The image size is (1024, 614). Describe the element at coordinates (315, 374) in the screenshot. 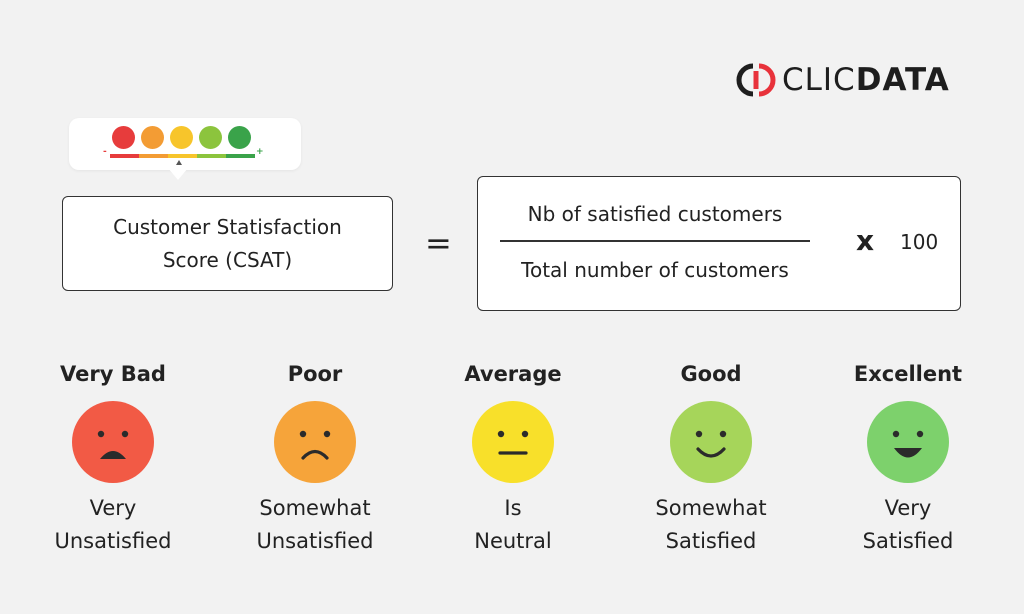

I see `scale-title: Poor` at that location.